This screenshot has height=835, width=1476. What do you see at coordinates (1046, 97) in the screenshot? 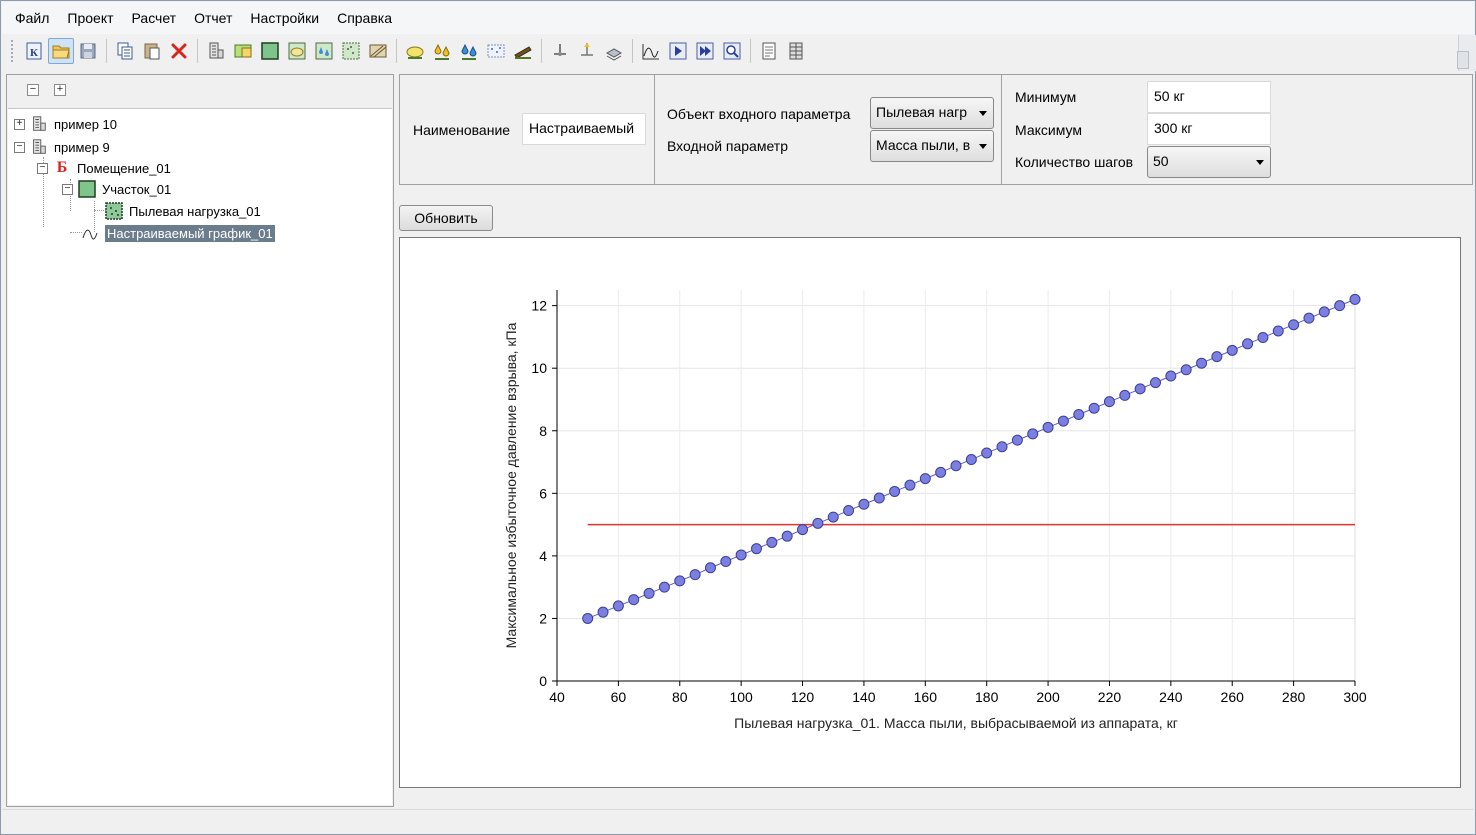
I see `minimum-label: Минимум` at bounding box center [1046, 97].